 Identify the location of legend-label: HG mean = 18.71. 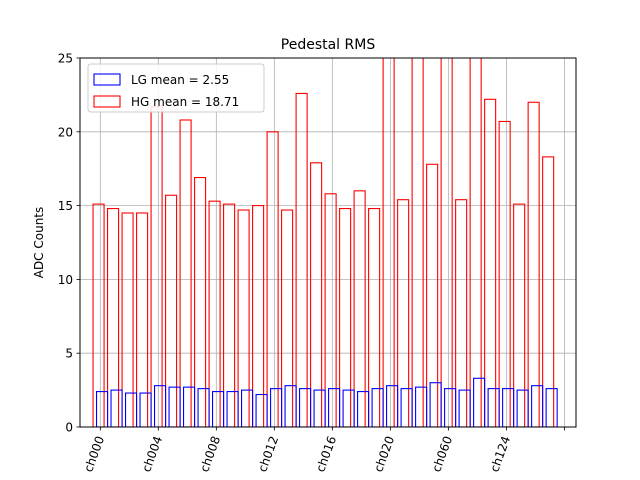
(185, 102).